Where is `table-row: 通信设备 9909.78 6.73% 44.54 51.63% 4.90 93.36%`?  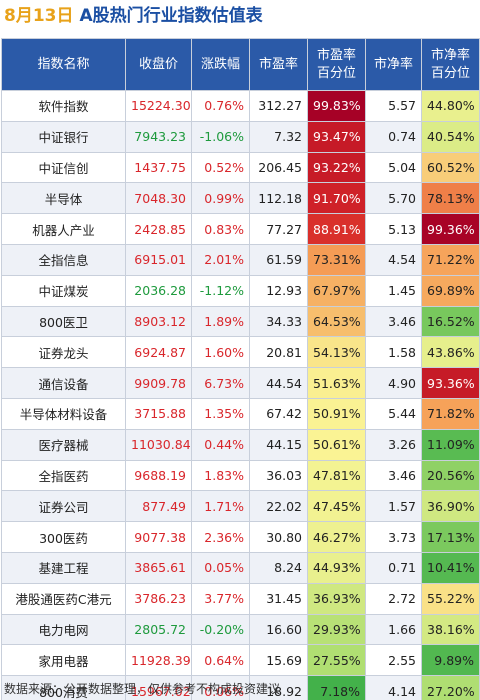 table-row: 通信设备 9909.78 6.73% 44.54 51.63% 4.90 93.36% is located at coordinates (240, 383).